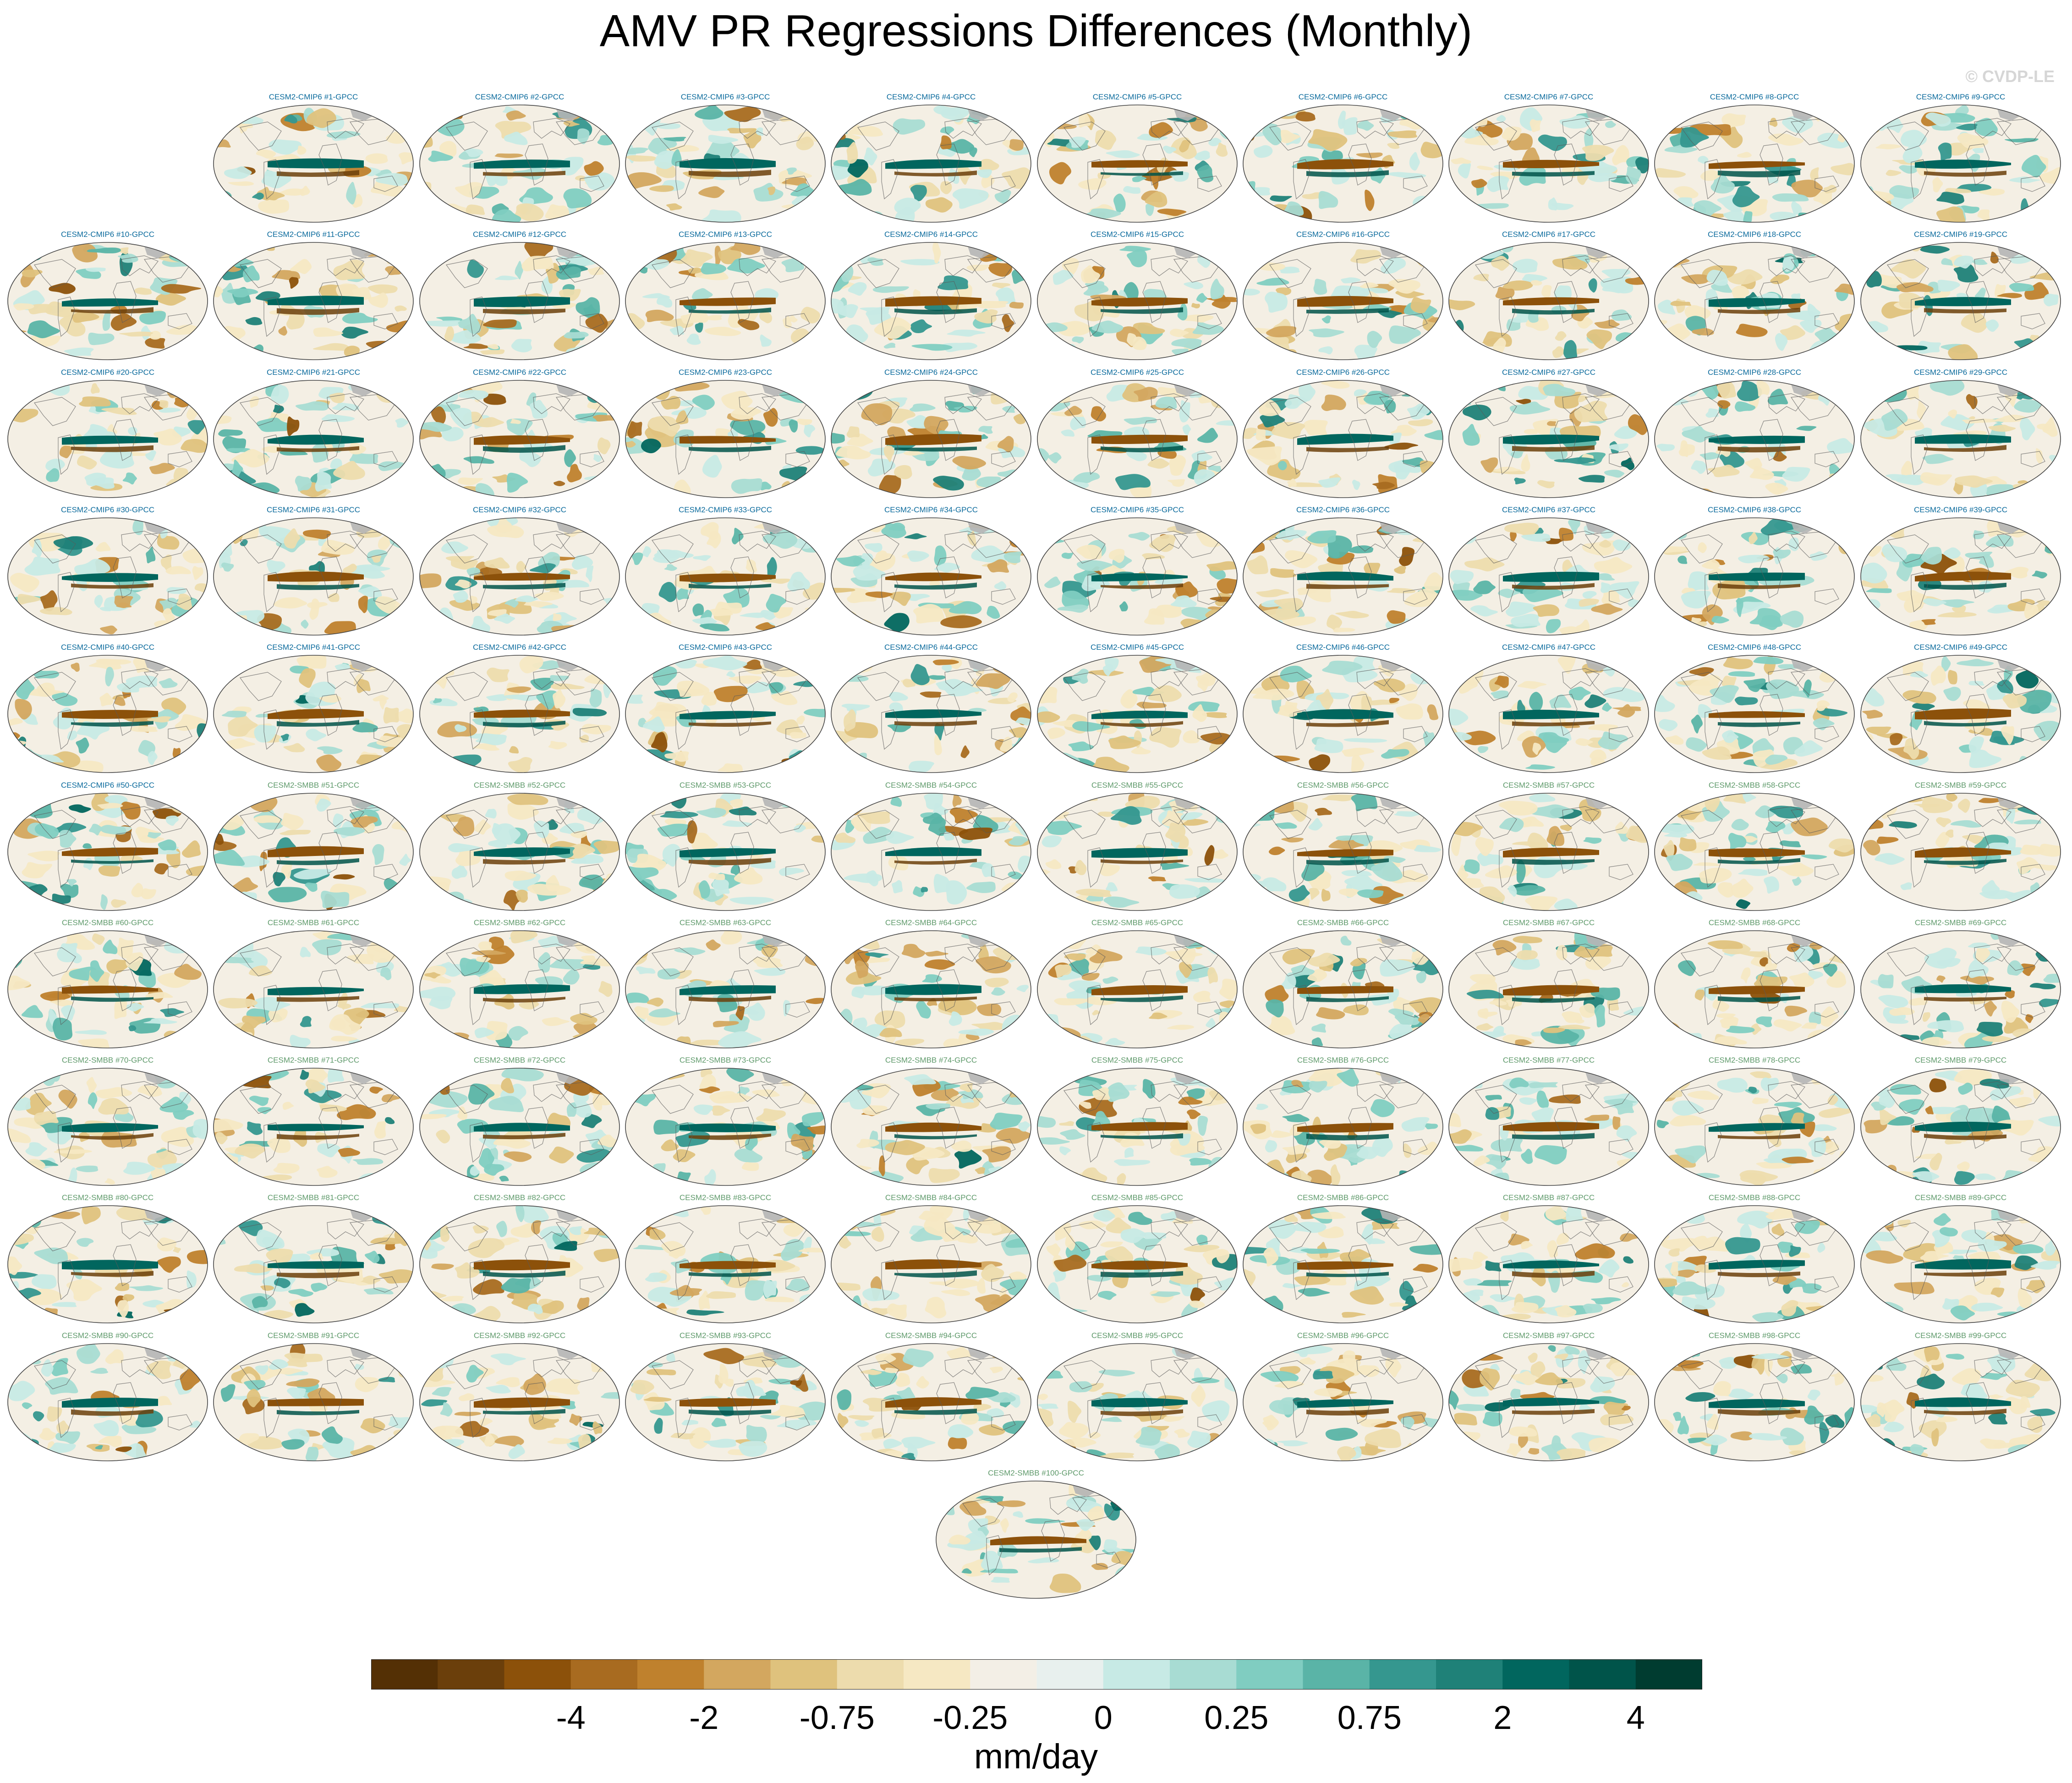 The width and height of the screenshot is (2072, 1783). Describe the element at coordinates (1343, 372) in the screenshot. I see `panel-title: CESM2-CMIP6 #26-GPCC` at that location.